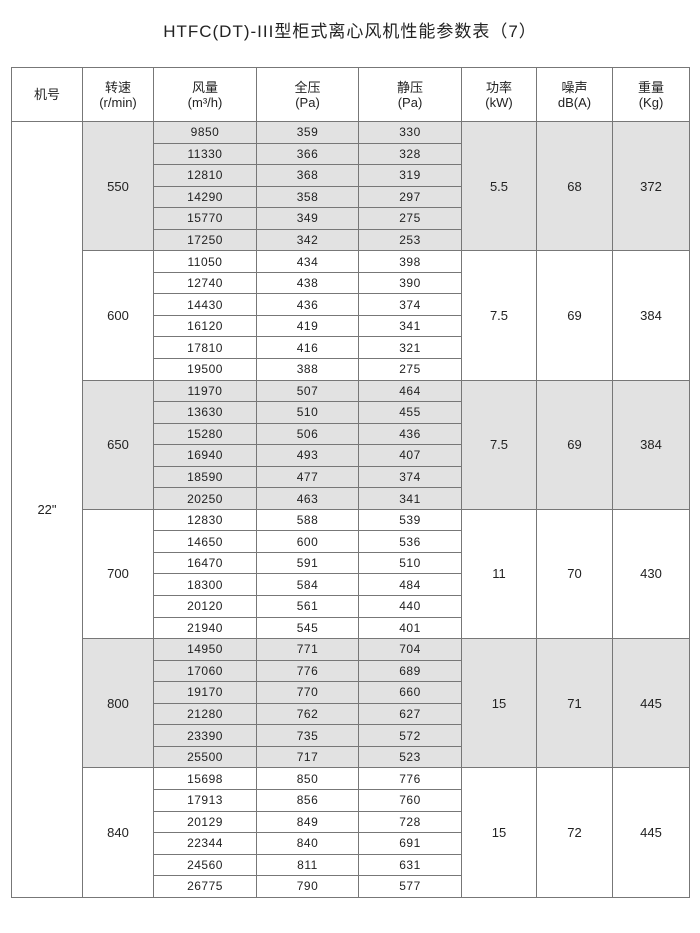 This screenshot has height=933, width=700. I want to click on airflow-cell: 24560, so click(205, 865).